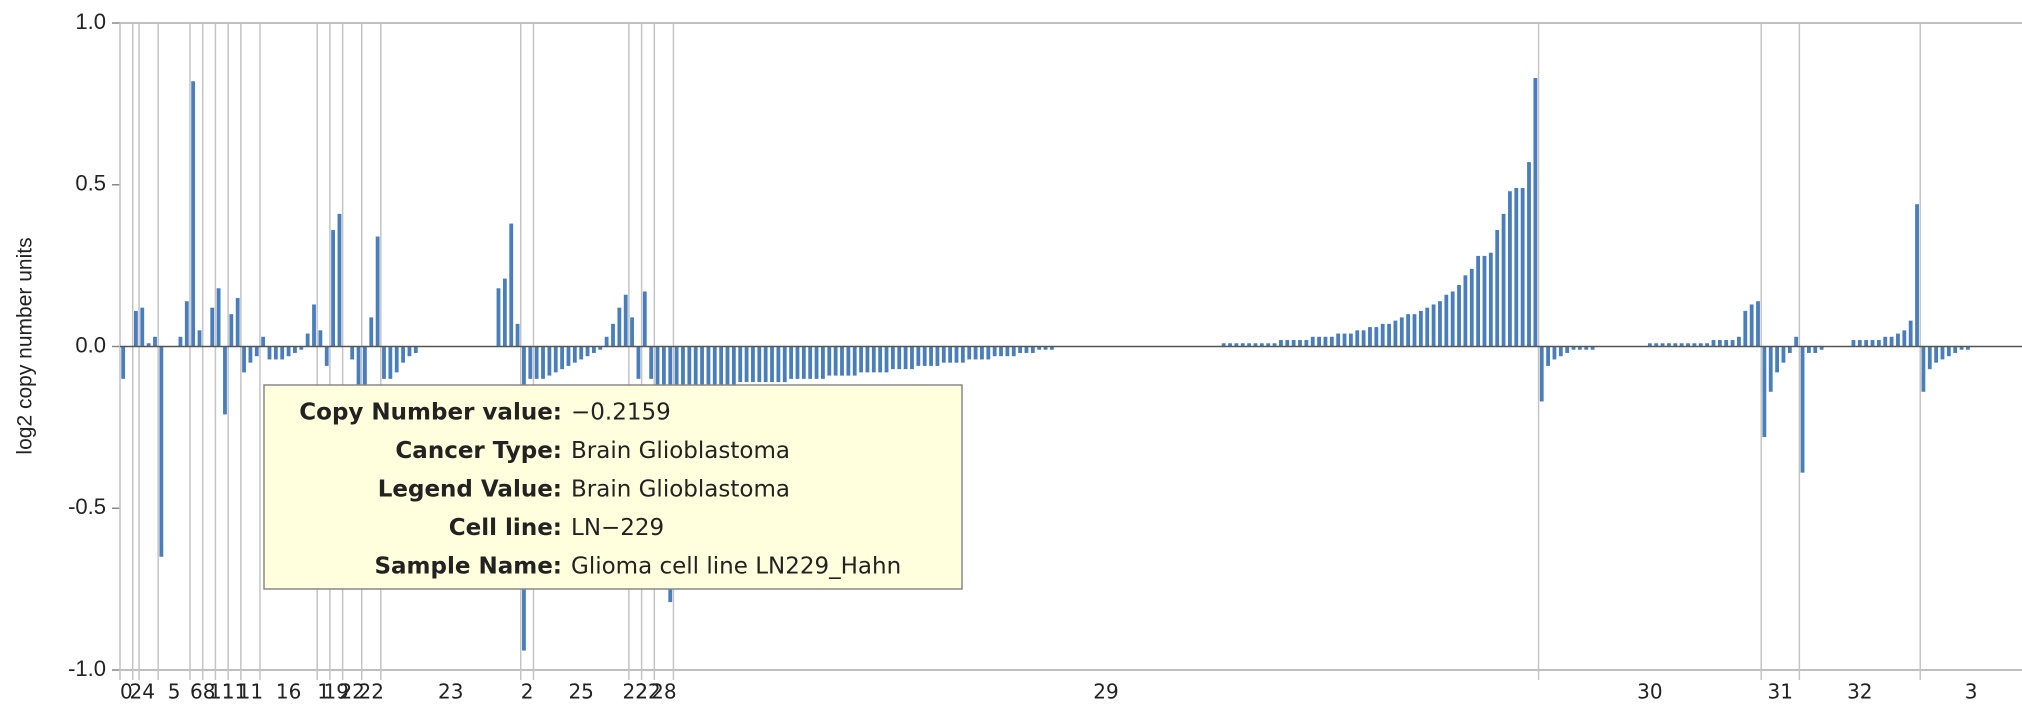 Image resolution: width=2022 pixels, height=710 pixels. Describe the element at coordinates (580, 692) in the screenshot. I see `group-label: 25` at that location.